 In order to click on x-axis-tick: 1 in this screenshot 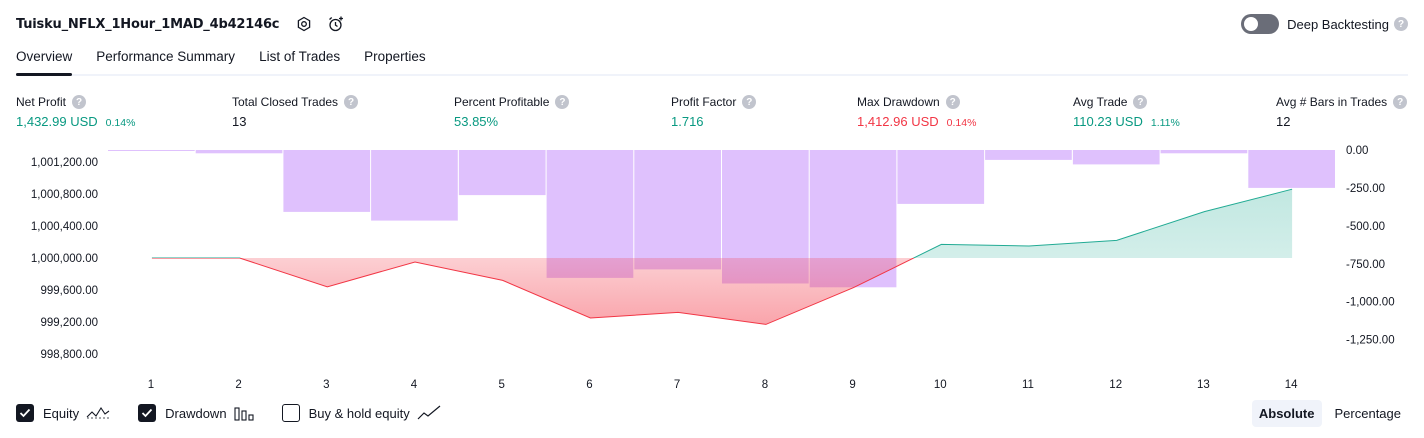, I will do `click(151, 385)`.